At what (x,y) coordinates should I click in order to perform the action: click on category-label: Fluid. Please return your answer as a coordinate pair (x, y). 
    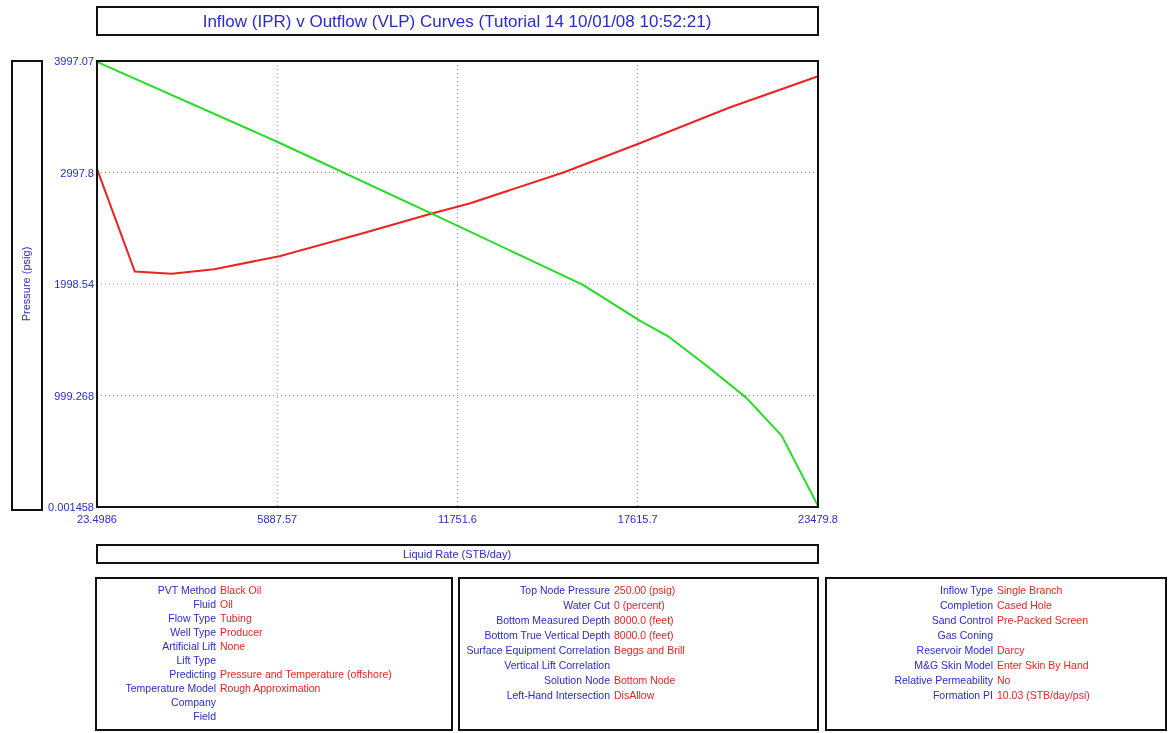
    Looking at the image, I should click on (205, 604).